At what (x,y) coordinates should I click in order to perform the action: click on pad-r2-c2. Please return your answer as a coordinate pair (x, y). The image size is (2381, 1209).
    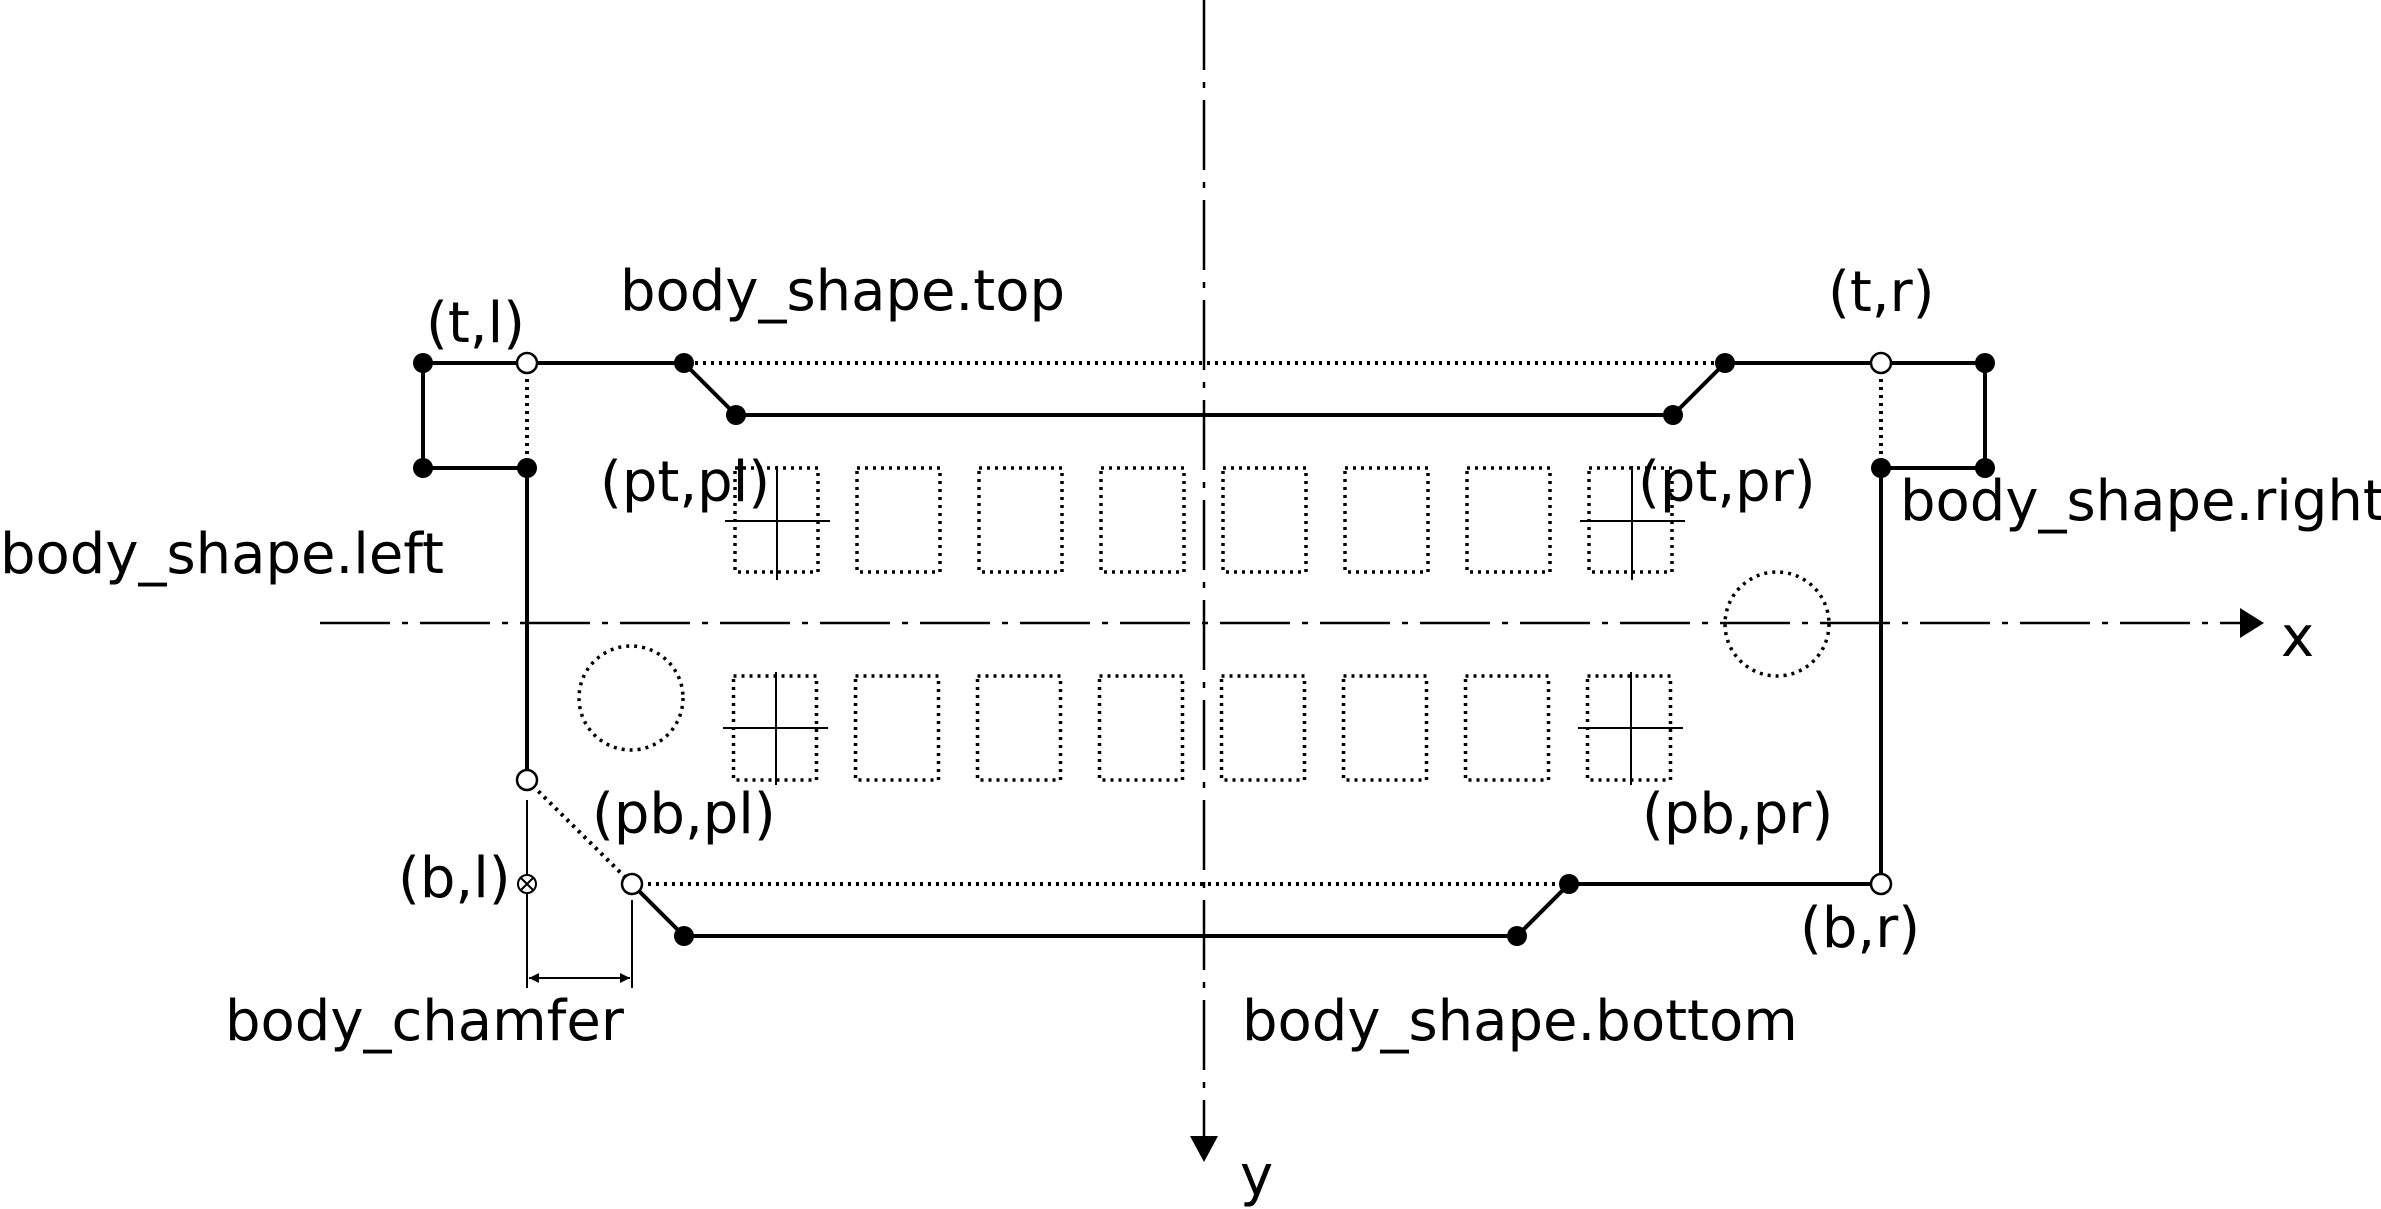
    Looking at the image, I should click on (897, 728).